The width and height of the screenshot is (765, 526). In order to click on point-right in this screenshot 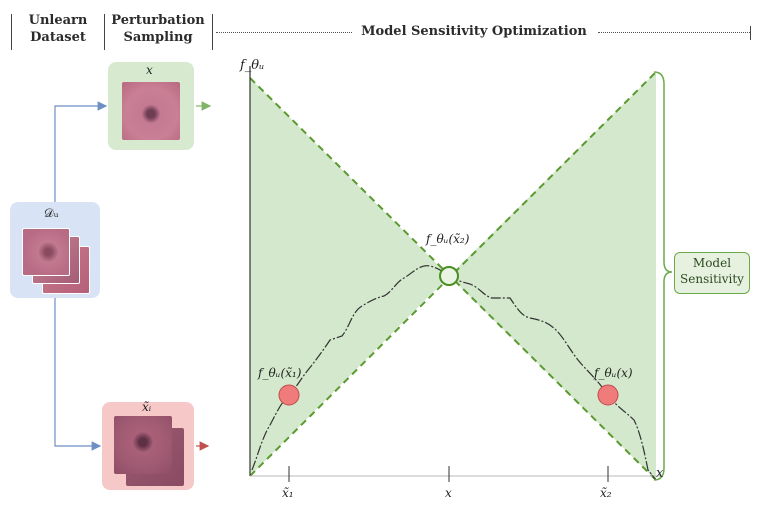, I will do `click(608, 395)`.